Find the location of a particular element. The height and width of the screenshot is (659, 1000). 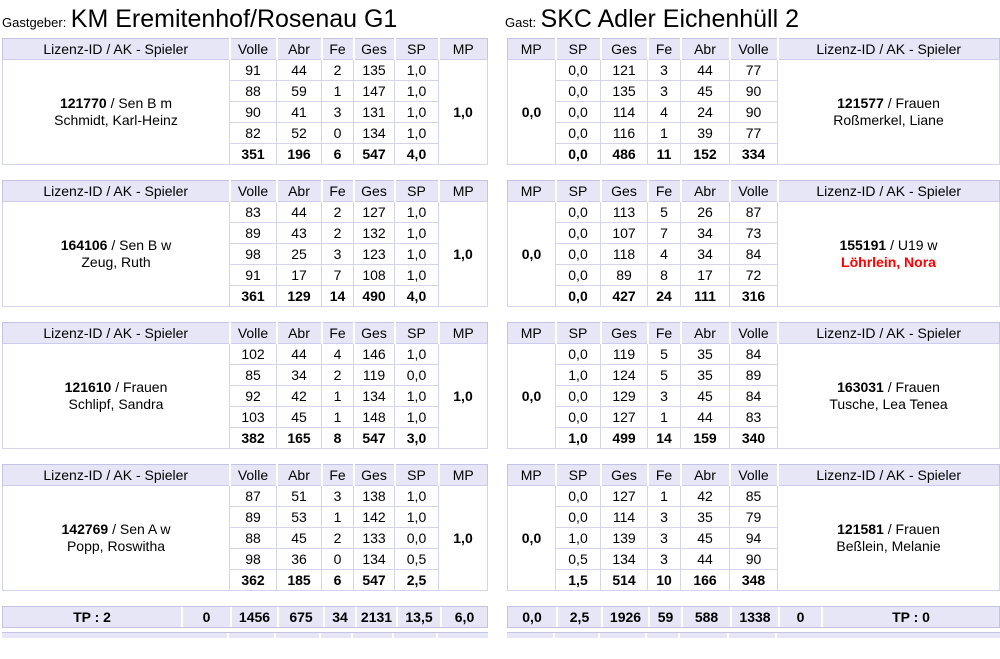

guest-footer-ges: 1926 is located at coordinates (625, 617).